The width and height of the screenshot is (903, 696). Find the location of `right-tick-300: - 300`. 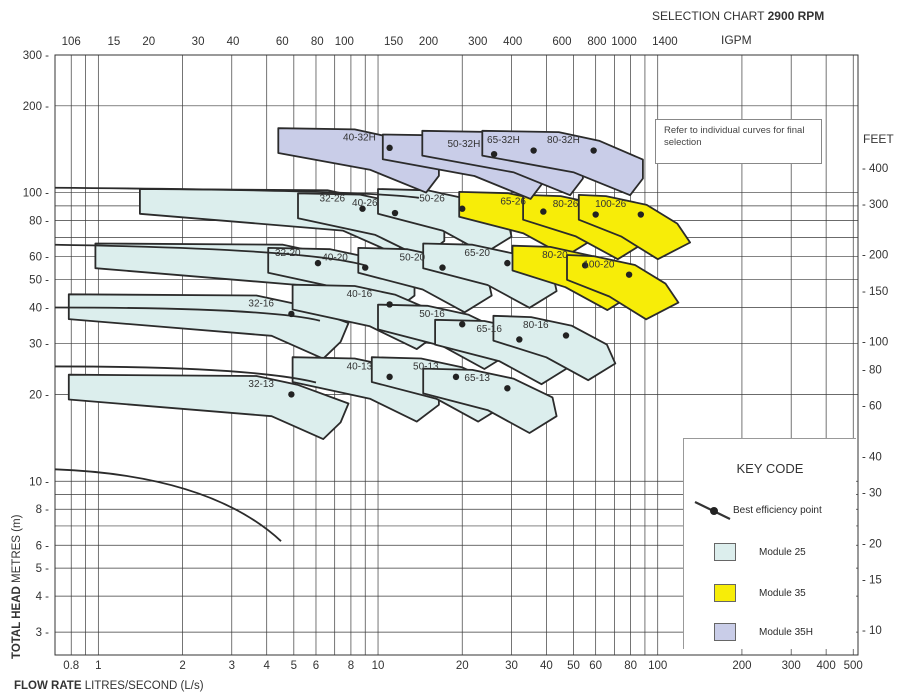

right-tick-300: - 300 is located at coordinates (875, 205).